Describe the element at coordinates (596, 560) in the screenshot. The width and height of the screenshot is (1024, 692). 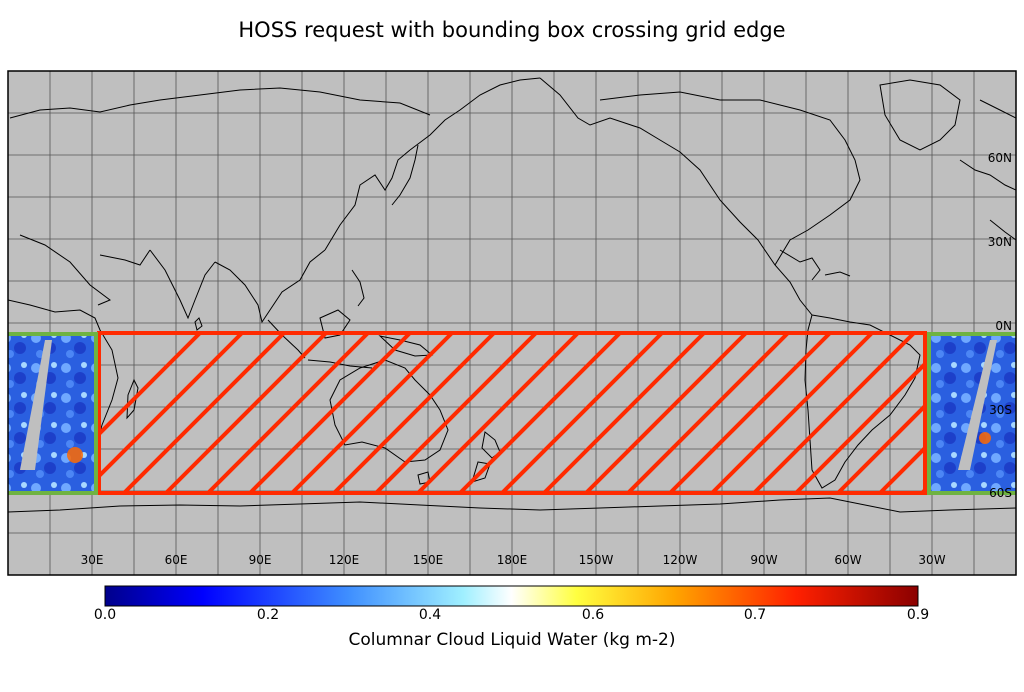
I see `lon-label: 150W` at that location.